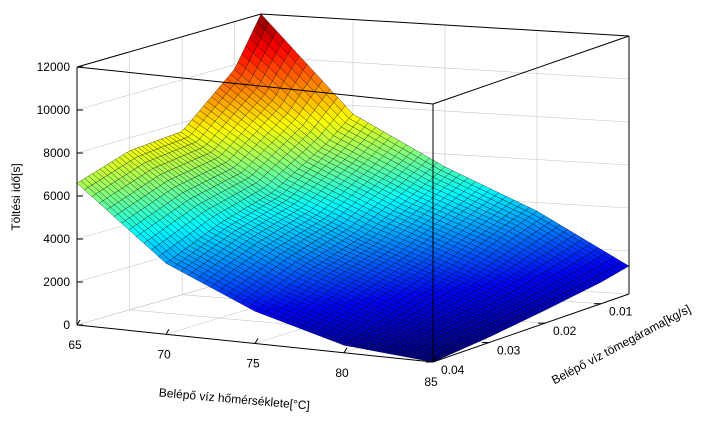  Describe the element at coordinates (54, 110) in the screenshot. I see `z-tick-label: 10000` at that location.